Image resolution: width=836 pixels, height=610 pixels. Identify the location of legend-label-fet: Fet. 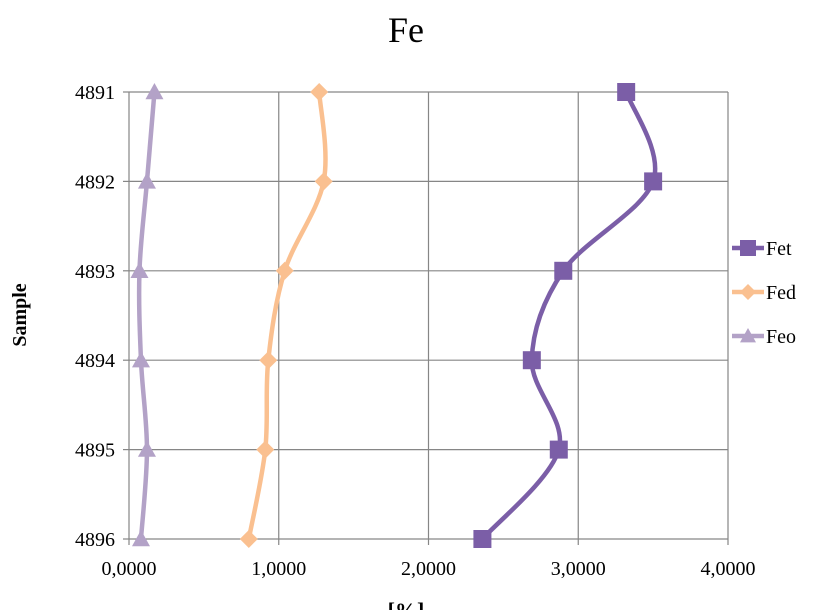
(779, 249).